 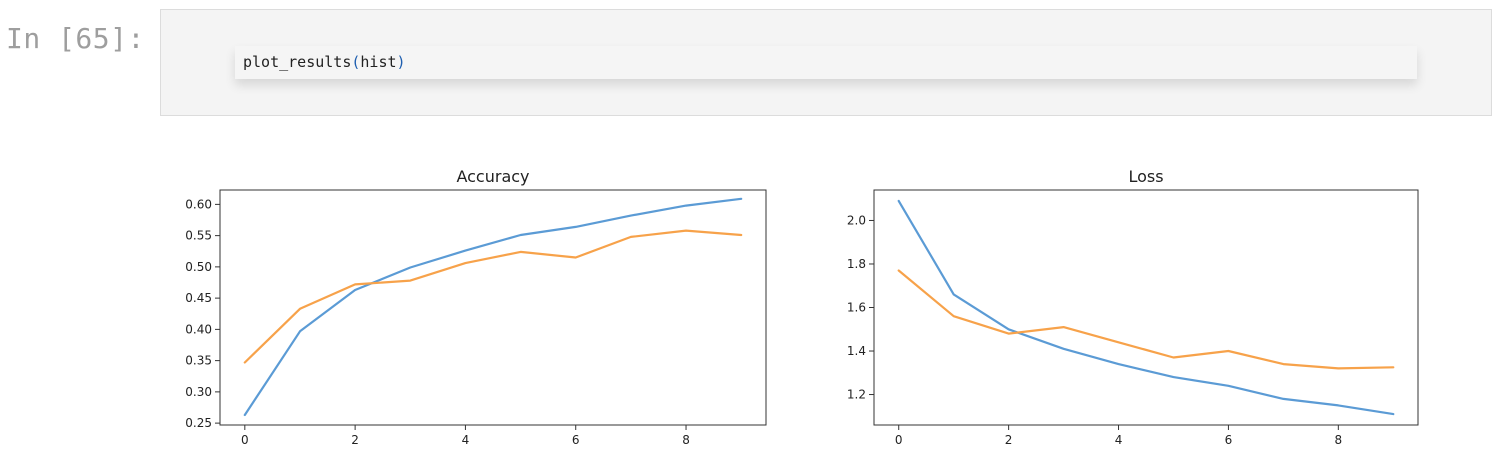 What do you see at coordinates (356, 62) in the screenshot?
I see `code-open-paren: (` at bounding box center [356, 62].